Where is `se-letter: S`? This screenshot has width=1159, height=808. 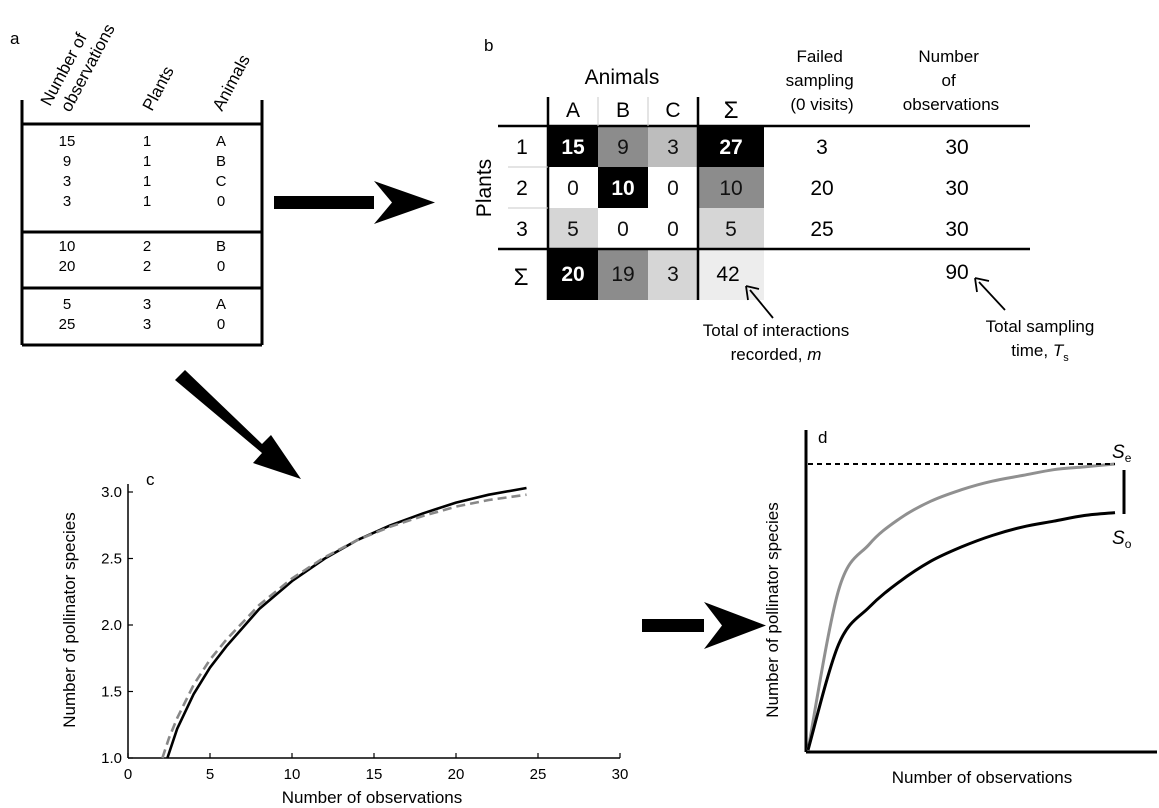 se-letter: S is located at coordinates (1118, 452).